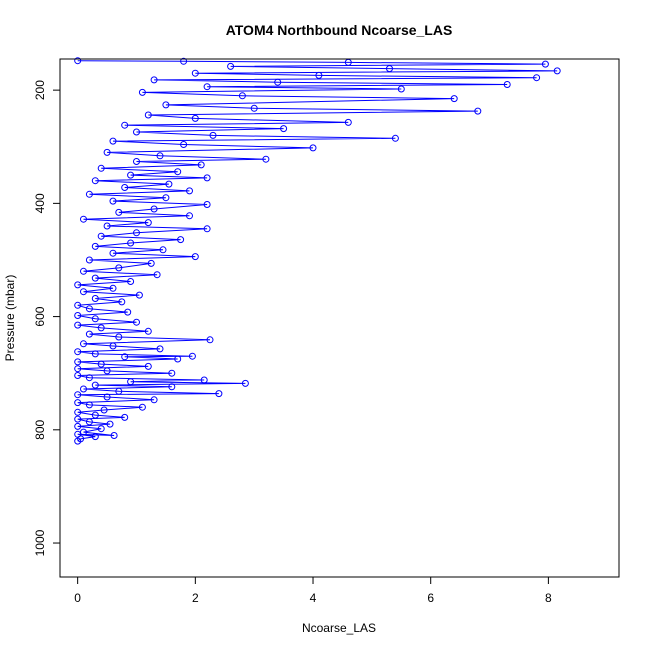 This screenshot has width=650, height=650. I want to click on x-axis: 0 2 4 6 8, so click(313, 590).